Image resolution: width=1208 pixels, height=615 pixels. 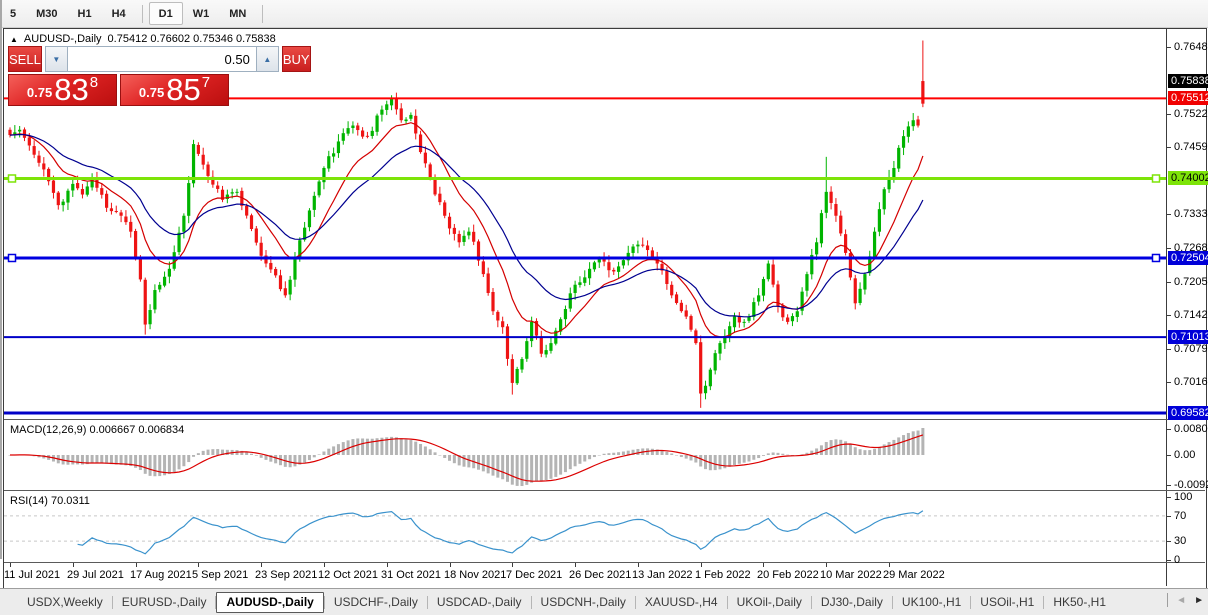 I want to click on buy-button: BUY, so click(x=296, y=59).